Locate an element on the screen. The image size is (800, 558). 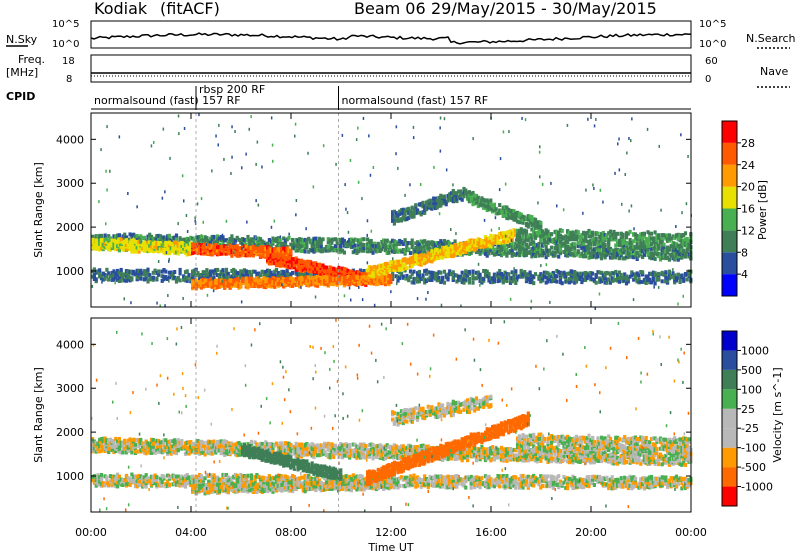
nsky-panel: N.Sky 10^5 10^0 10^5 10^0 N.Search is located at coordinates (401, 34).